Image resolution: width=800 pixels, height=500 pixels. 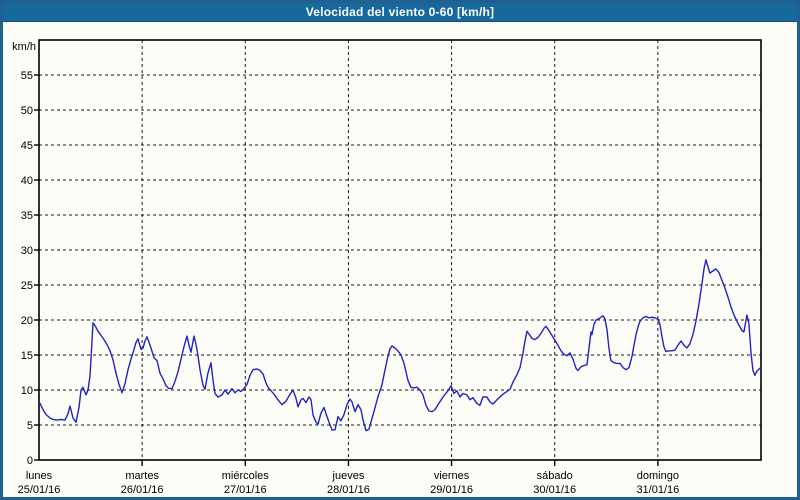 I want to click on window-title: Velocidad del viento 0-60 [km/h], so click(x=400, y=12).